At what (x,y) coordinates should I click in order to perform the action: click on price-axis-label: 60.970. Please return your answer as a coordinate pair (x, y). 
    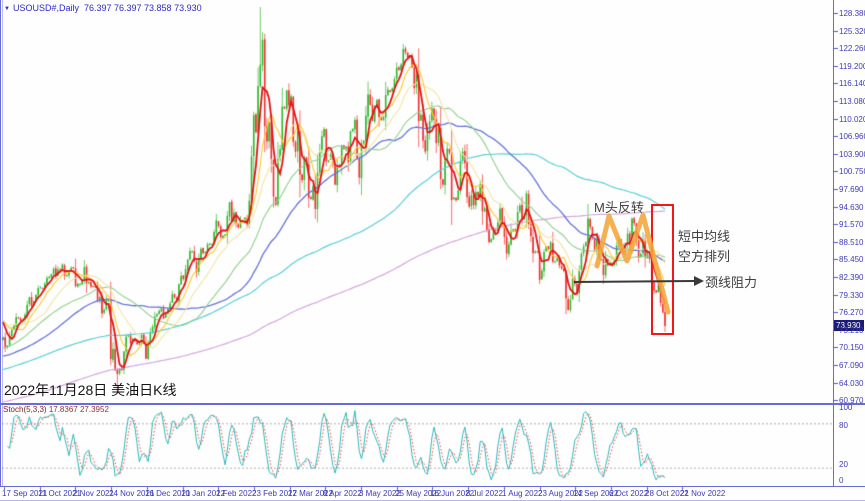
    Looking at the image, I should click on (851, 401).